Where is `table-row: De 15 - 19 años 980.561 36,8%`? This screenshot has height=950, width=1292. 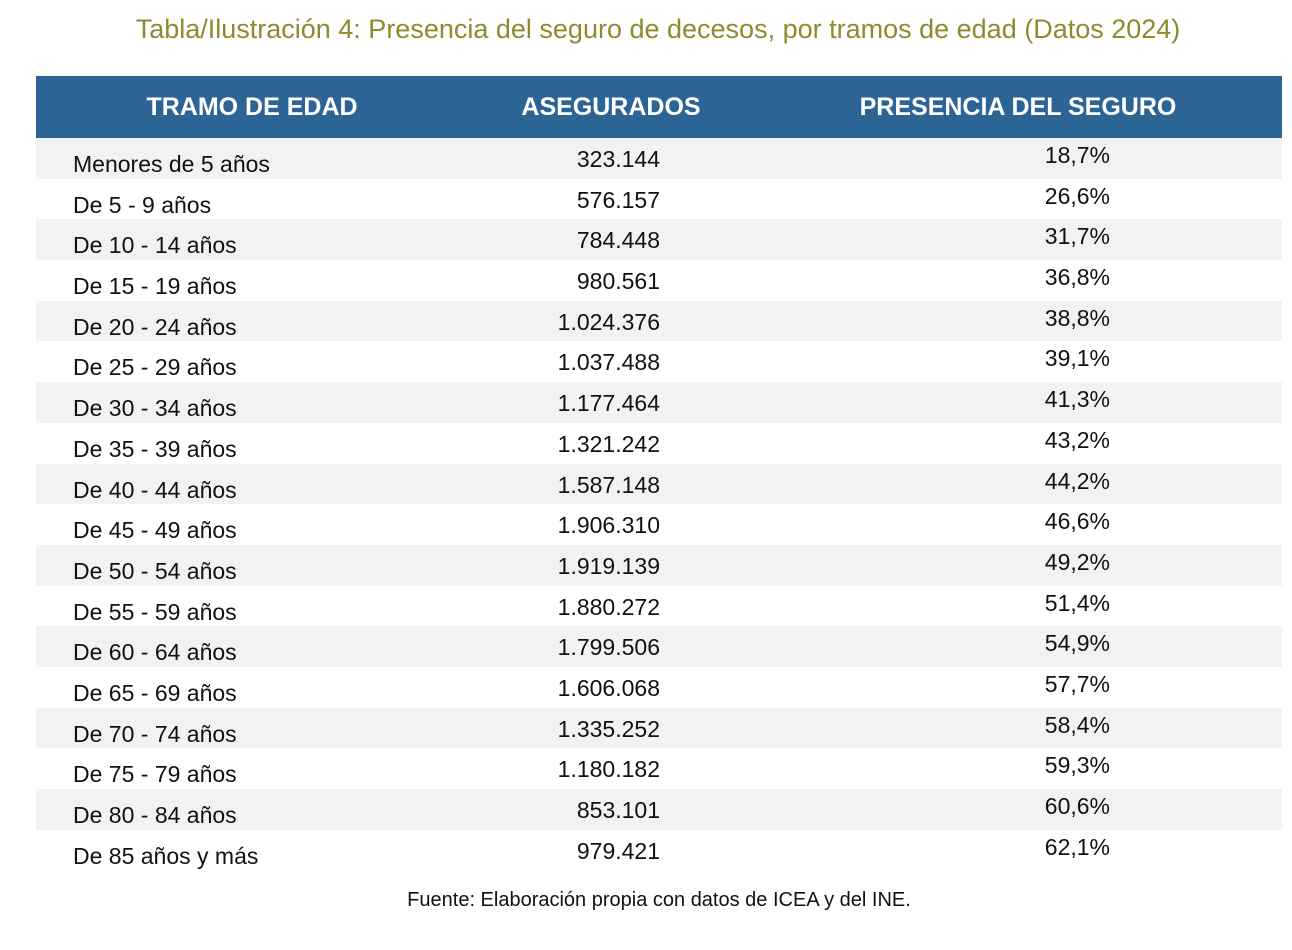 table-row: De 15 - 19 años 980.561 36,8% is located at coordinates (659, 280).